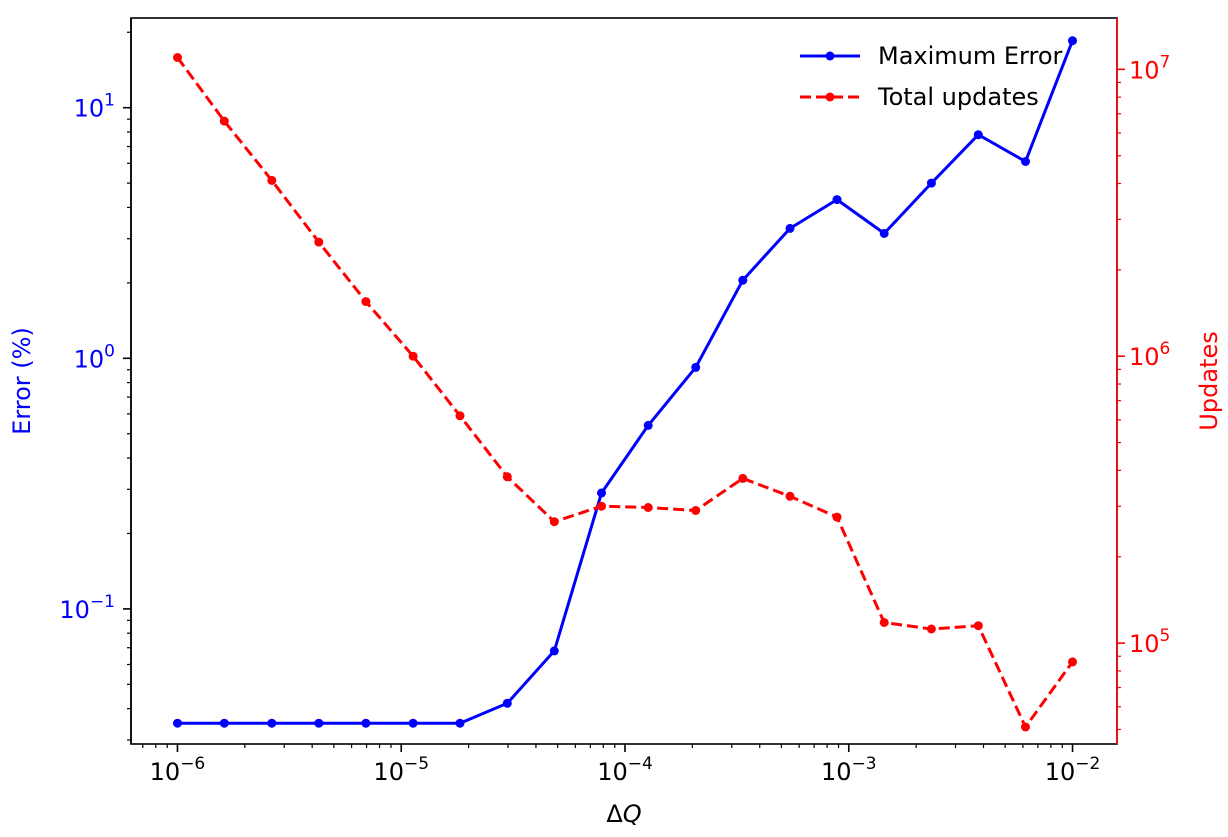  What do you see at coordinates (87, 608) in the screenshot?
I see `left-tick-label: 10⁻¹` at bounding box center [87, 608].